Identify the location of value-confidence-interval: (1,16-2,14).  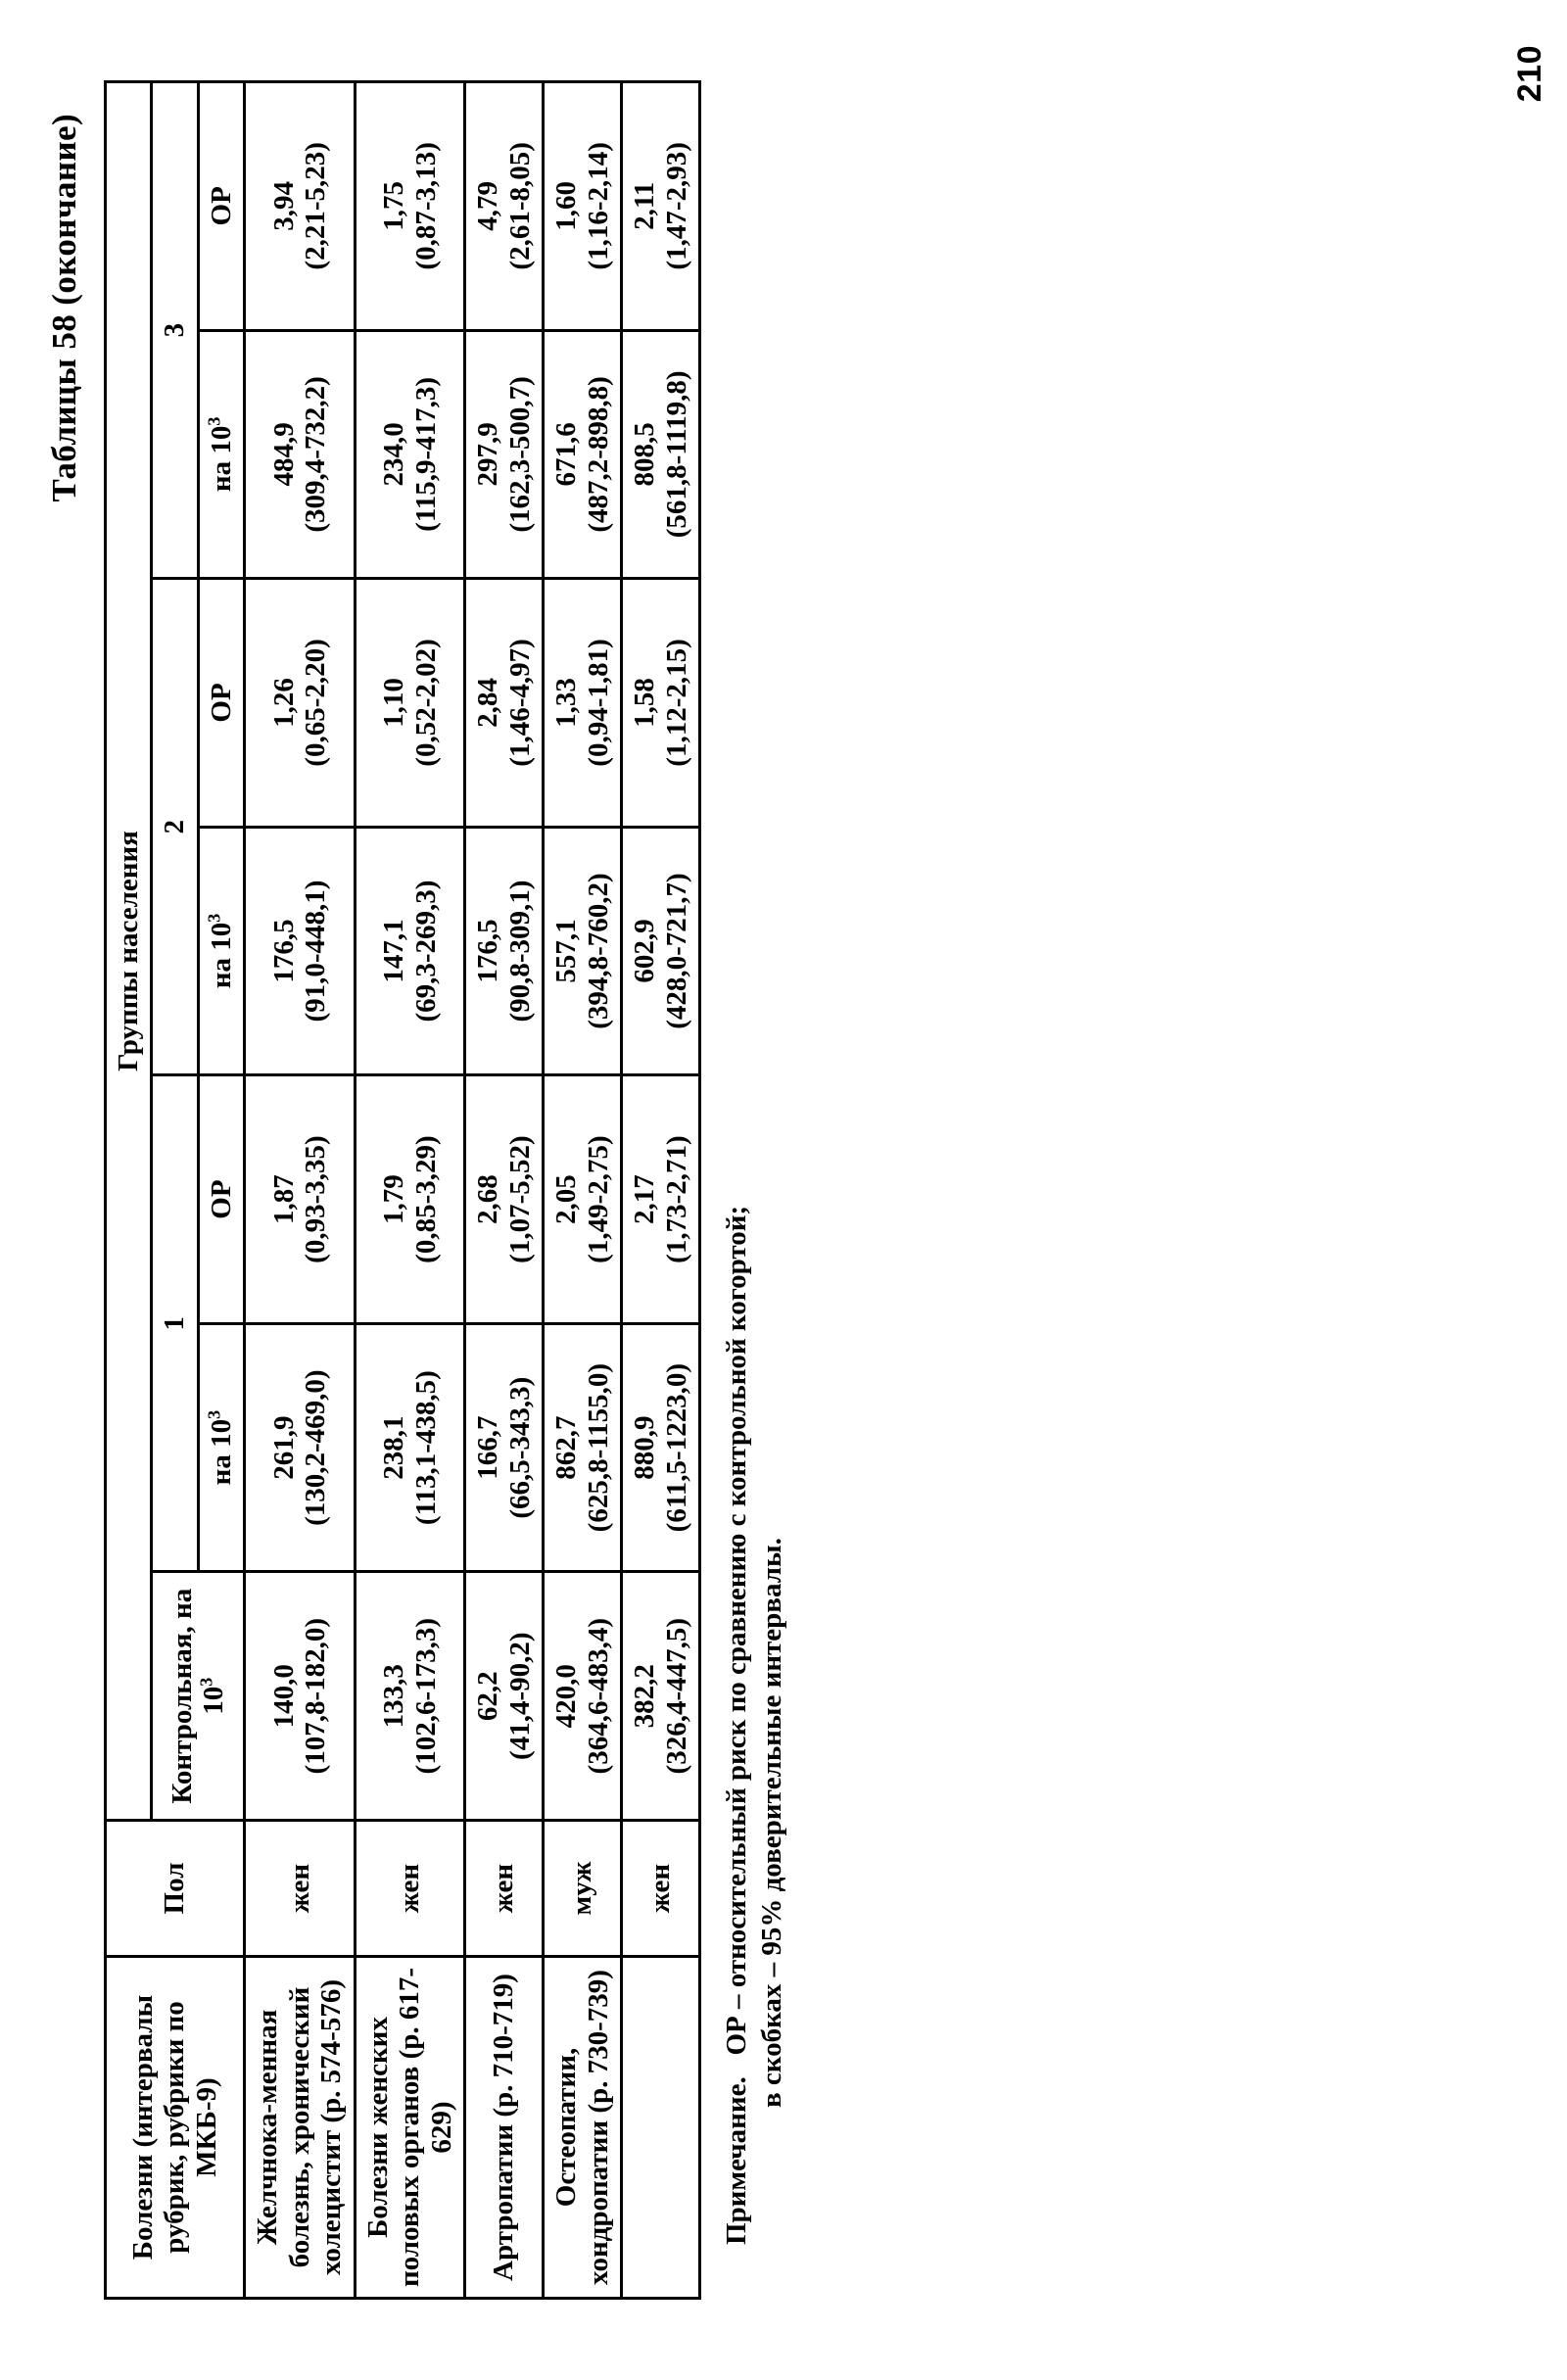
(598, 206).